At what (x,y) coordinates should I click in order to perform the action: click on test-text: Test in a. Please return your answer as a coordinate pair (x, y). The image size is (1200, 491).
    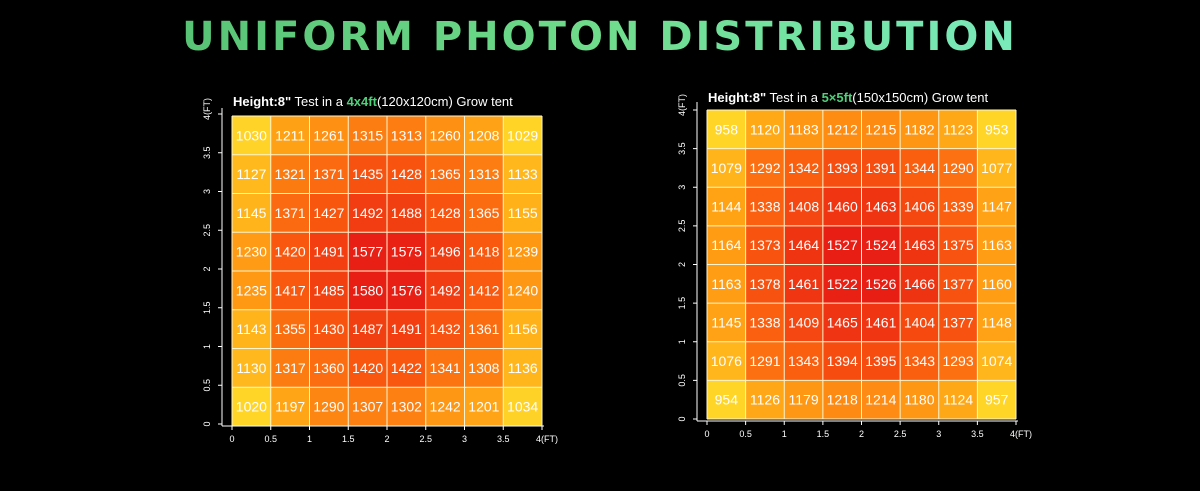
    Looking at the image, I should click on (319, 101).